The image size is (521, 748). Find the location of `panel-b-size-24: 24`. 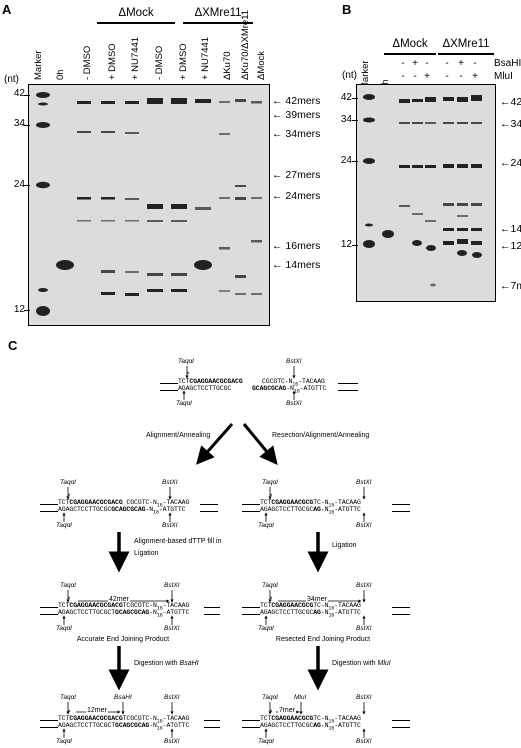

panel-b-size-24: 24 is located at coordinates (346, 160).